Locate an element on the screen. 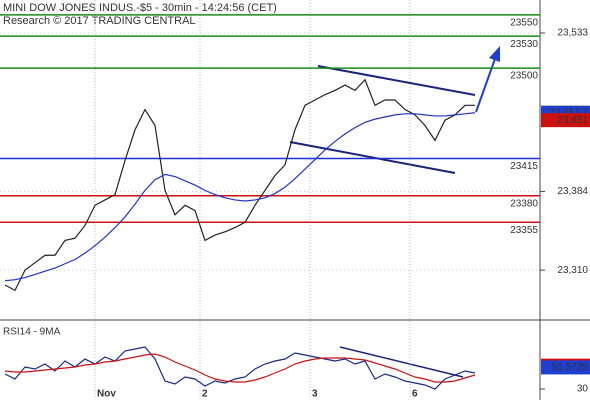  level-label: 23530 is located at coordinates (524, 44).